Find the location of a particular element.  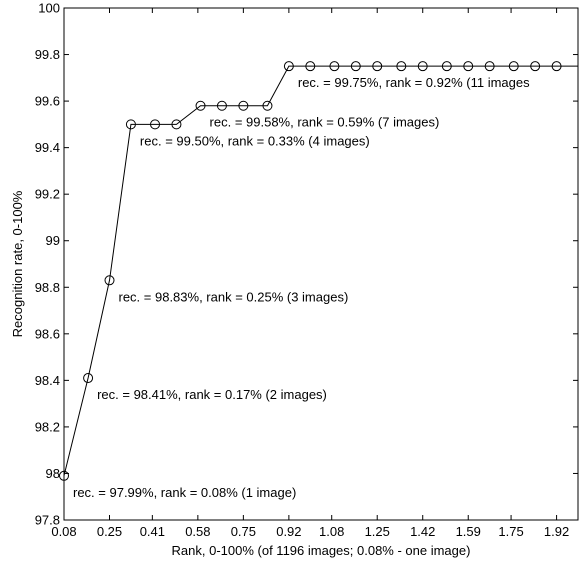

y-tick-label: 99.6 is located at coordinates (47, 101).